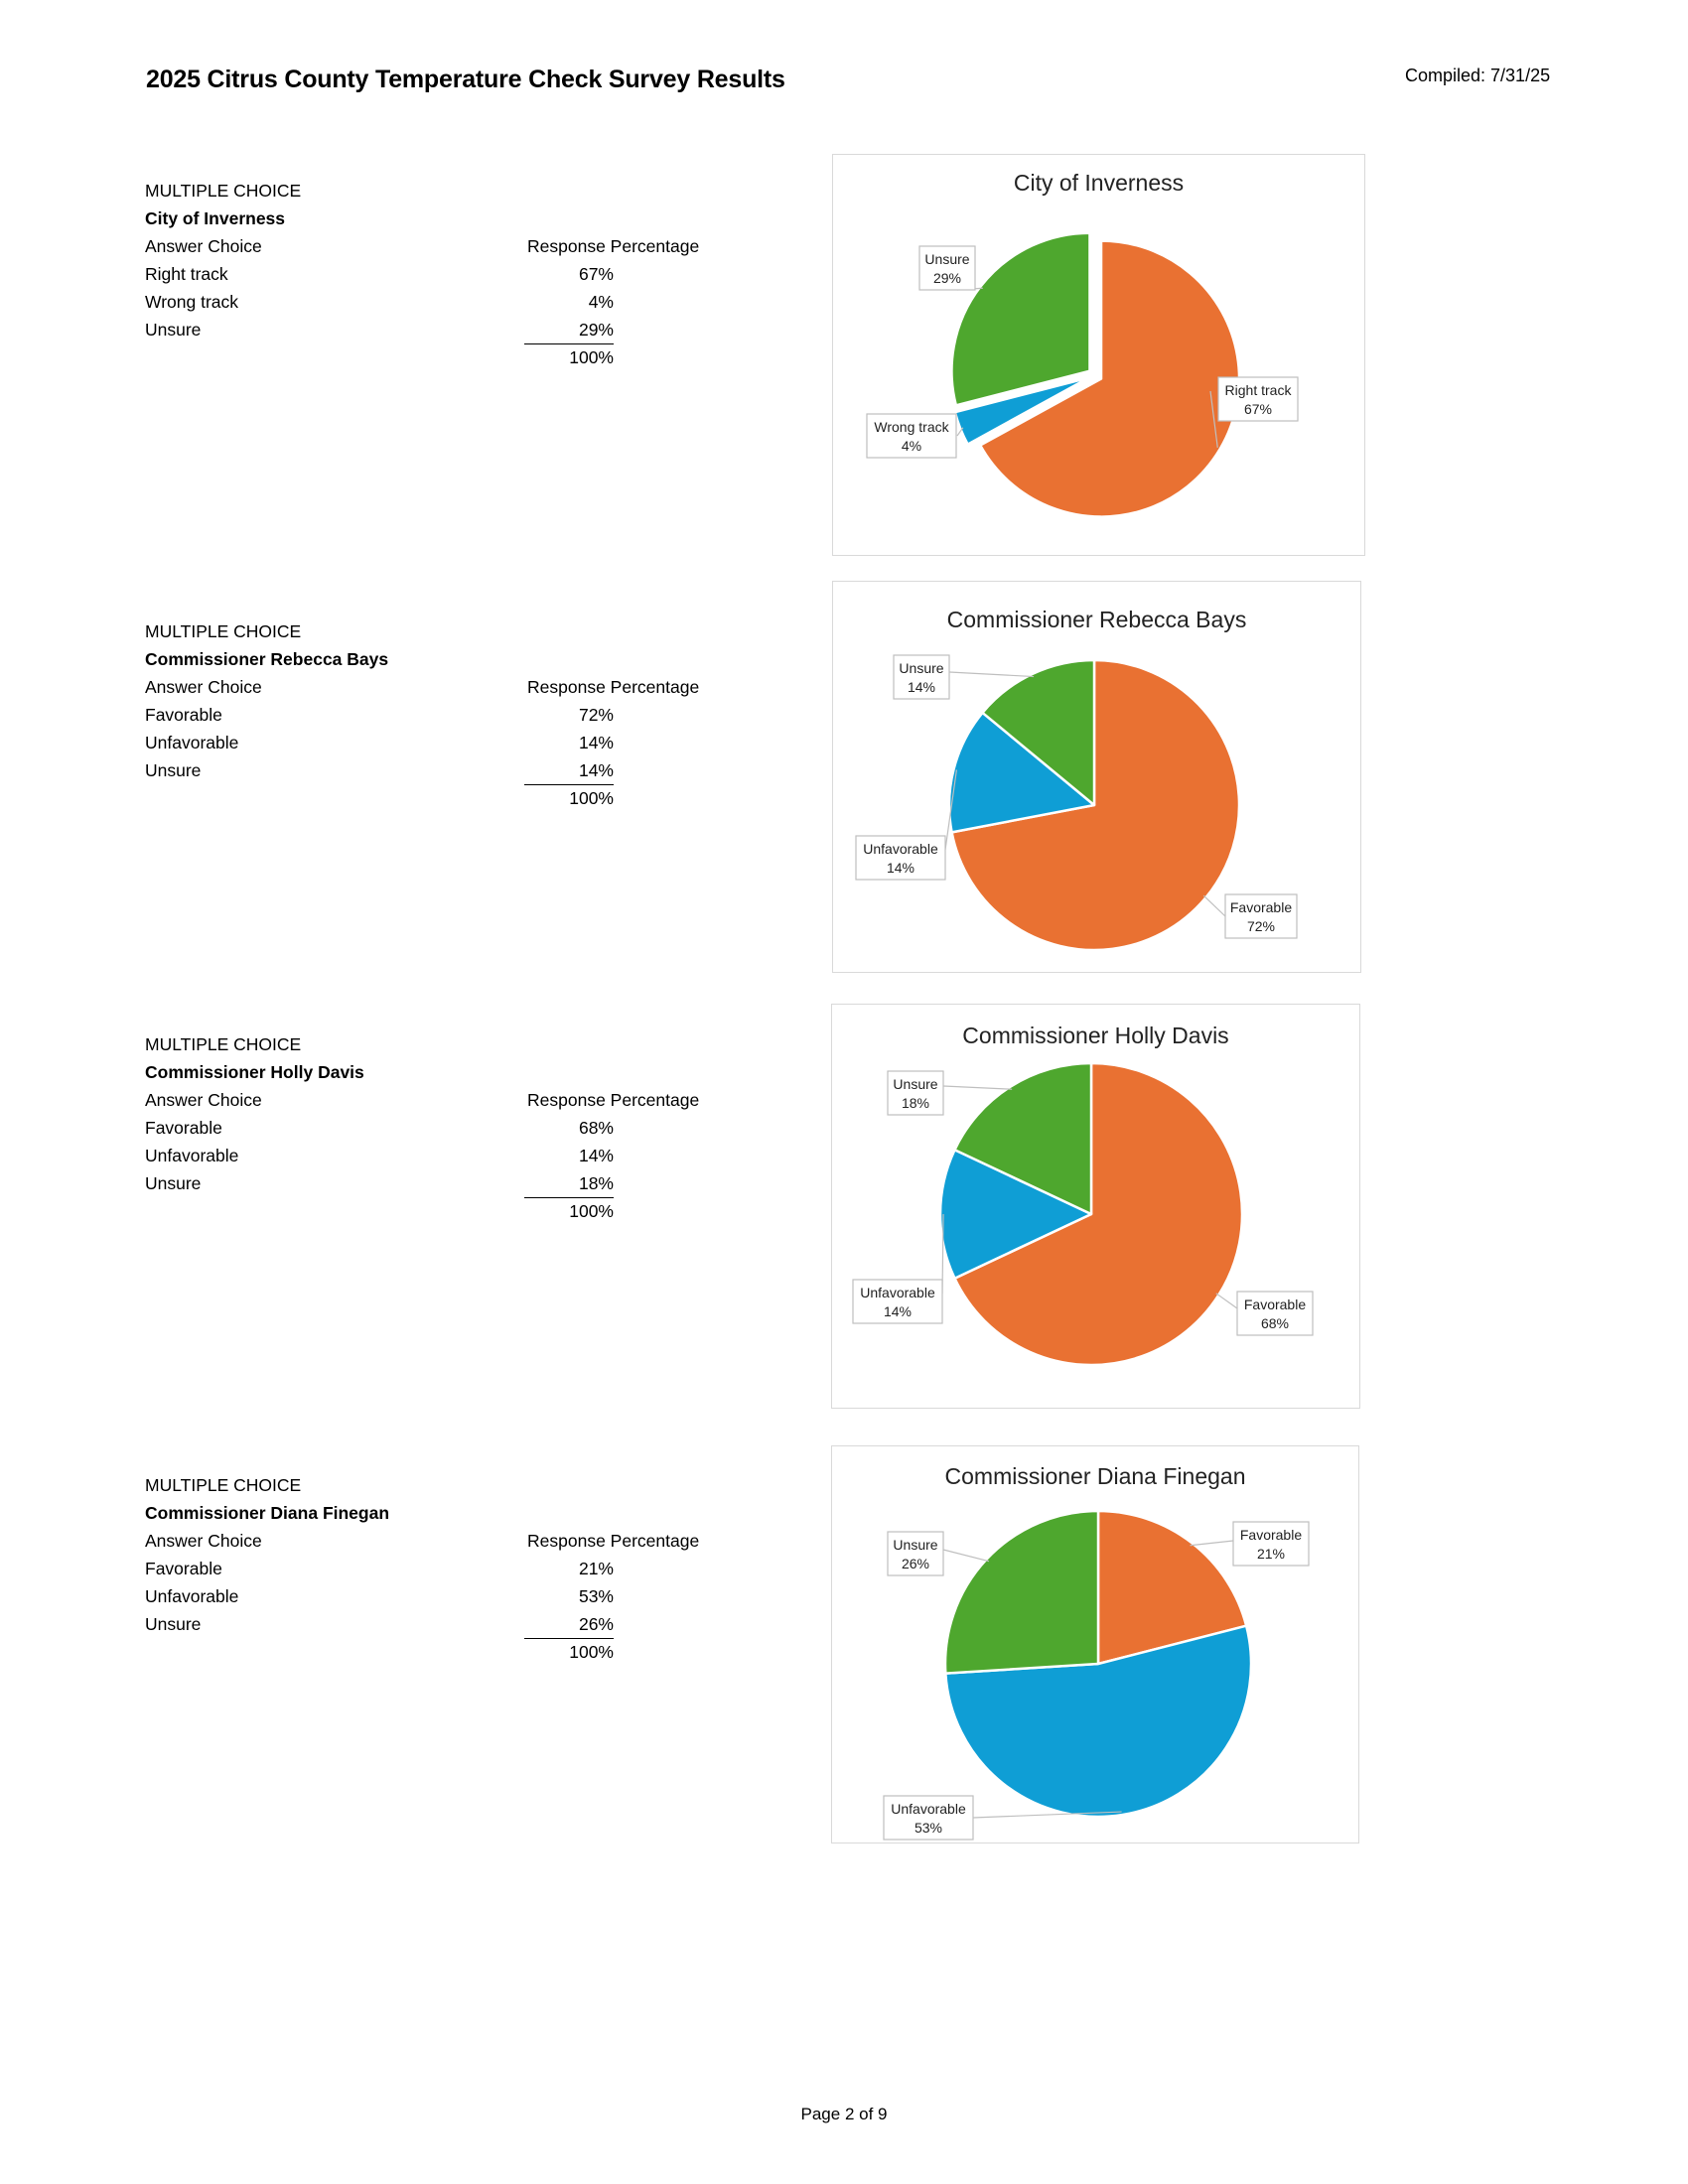 Image resolution: width=1688 pixels, height=2184 pixels. I want to click on table-row: Unsure 29%, so click(433, 330).